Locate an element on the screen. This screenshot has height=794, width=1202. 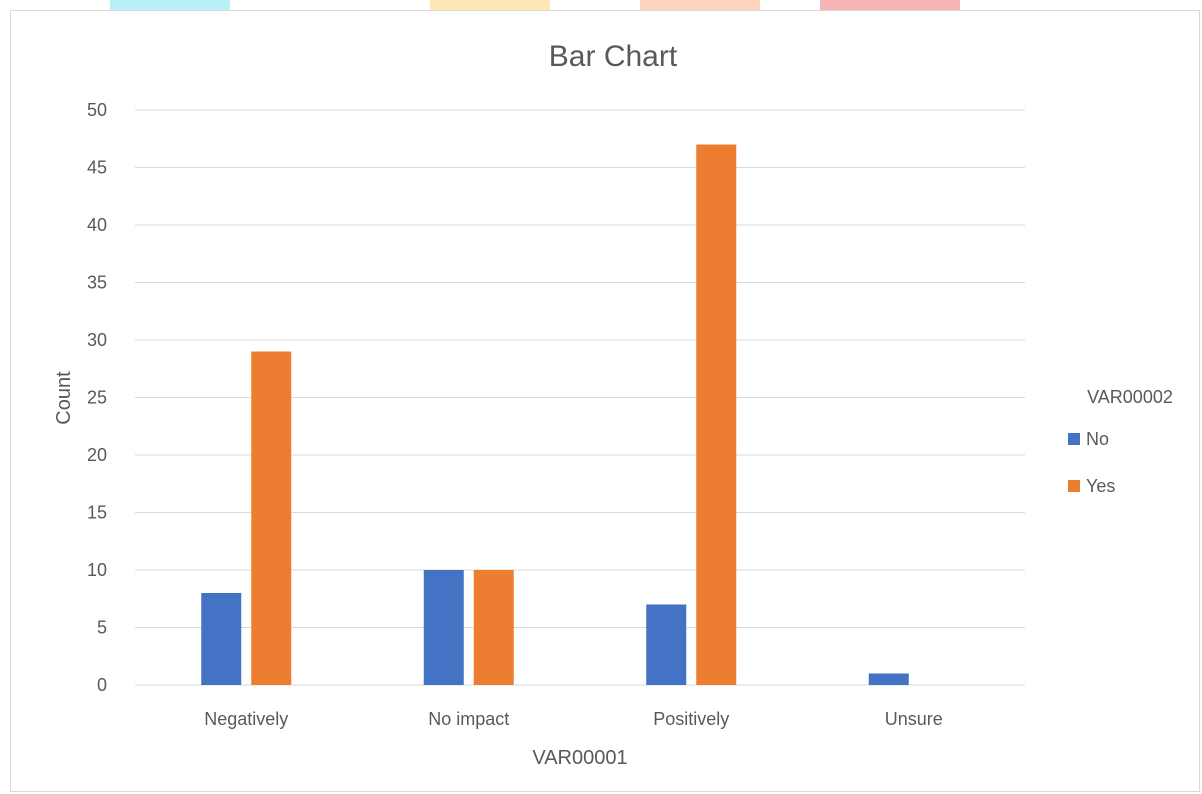
y-axis-label: Count is located at coordinates (64, 398).